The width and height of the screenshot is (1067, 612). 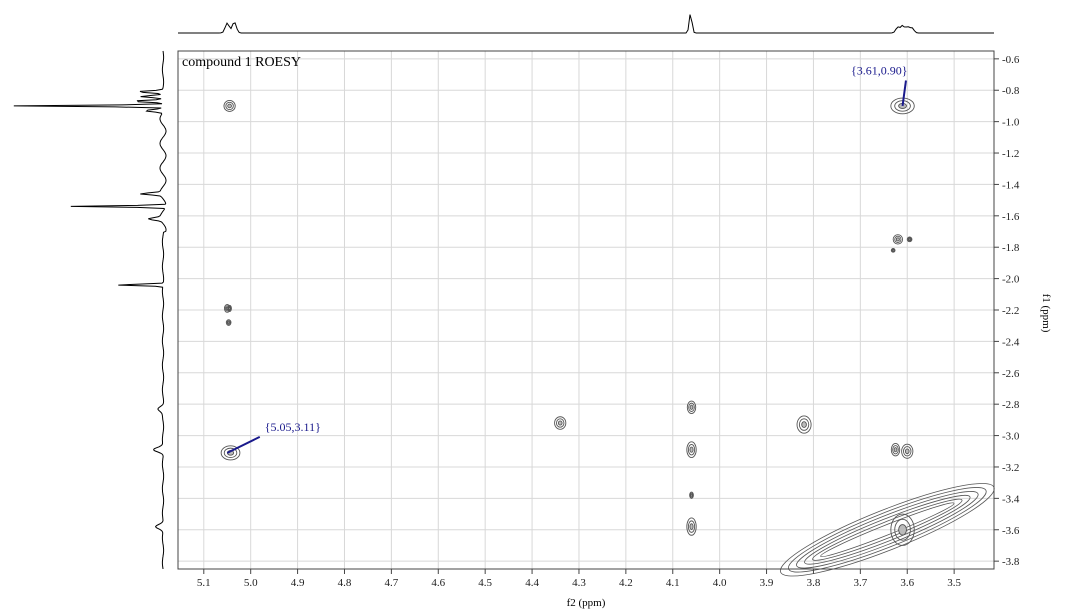 What do you see at coordinates (860, 583) in the screenshot?
I see `x-tick-label: 3.7` at bounding box center [860, 583].